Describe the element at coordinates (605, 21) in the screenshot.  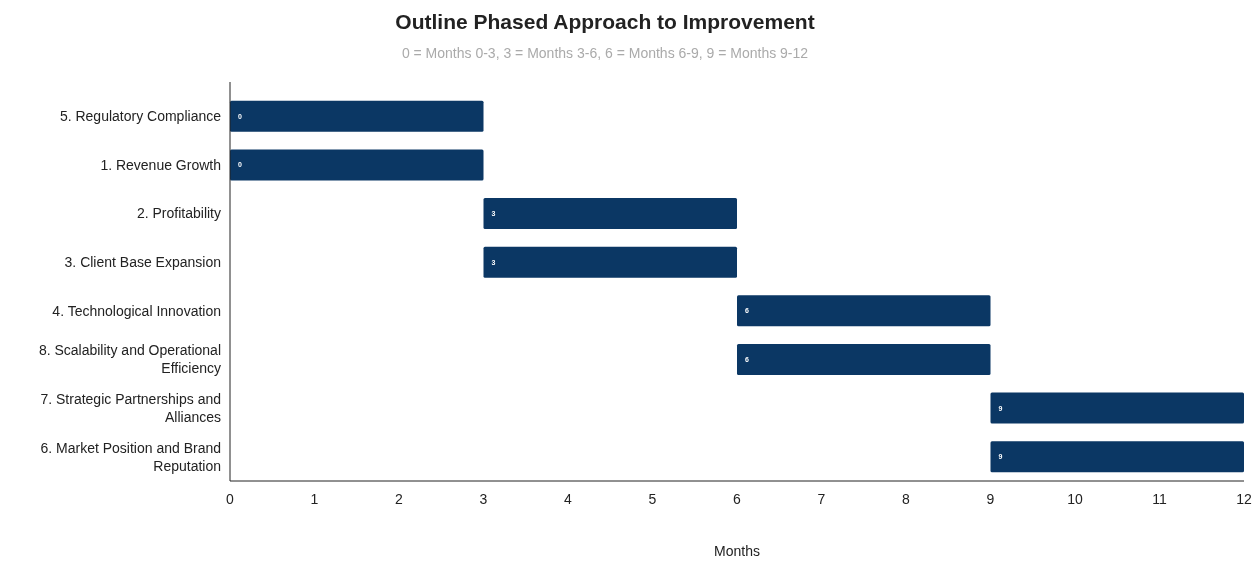
I see `chart-title: Outline Phased Approach to Improvement` at that location.